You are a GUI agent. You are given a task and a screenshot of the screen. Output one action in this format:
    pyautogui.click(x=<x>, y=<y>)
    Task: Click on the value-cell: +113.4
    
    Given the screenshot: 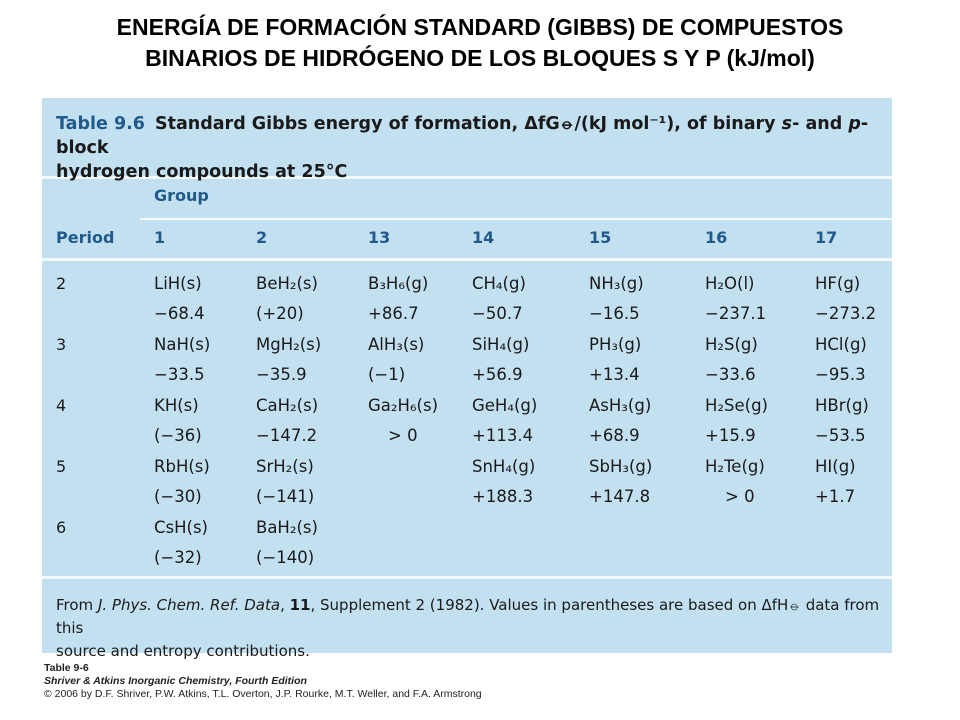 What is the action you would take?
    pyautogui.click(x=503, y=435)
    